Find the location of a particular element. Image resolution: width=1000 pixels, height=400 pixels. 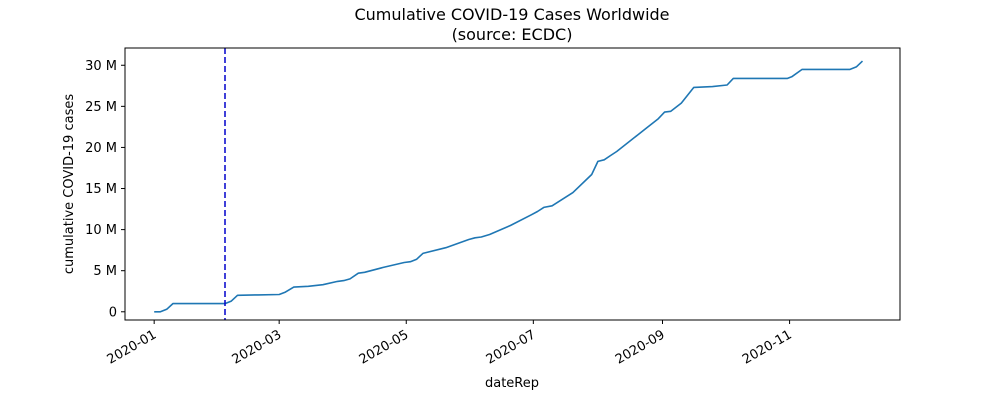

y-tick-label: 15 M is located at coordinates (101, 189).